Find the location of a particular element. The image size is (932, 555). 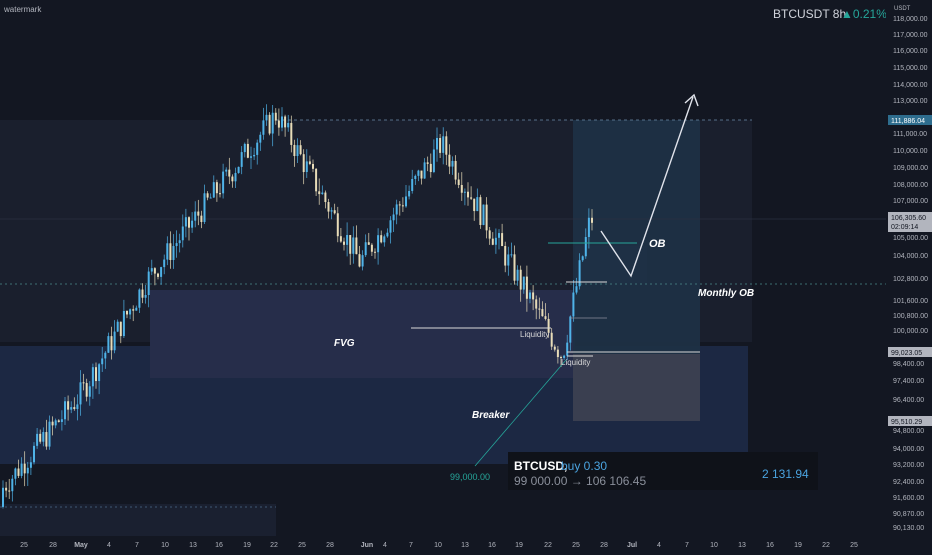

price-tick-label: 97,400.00 is located at coordinates (908, 381).